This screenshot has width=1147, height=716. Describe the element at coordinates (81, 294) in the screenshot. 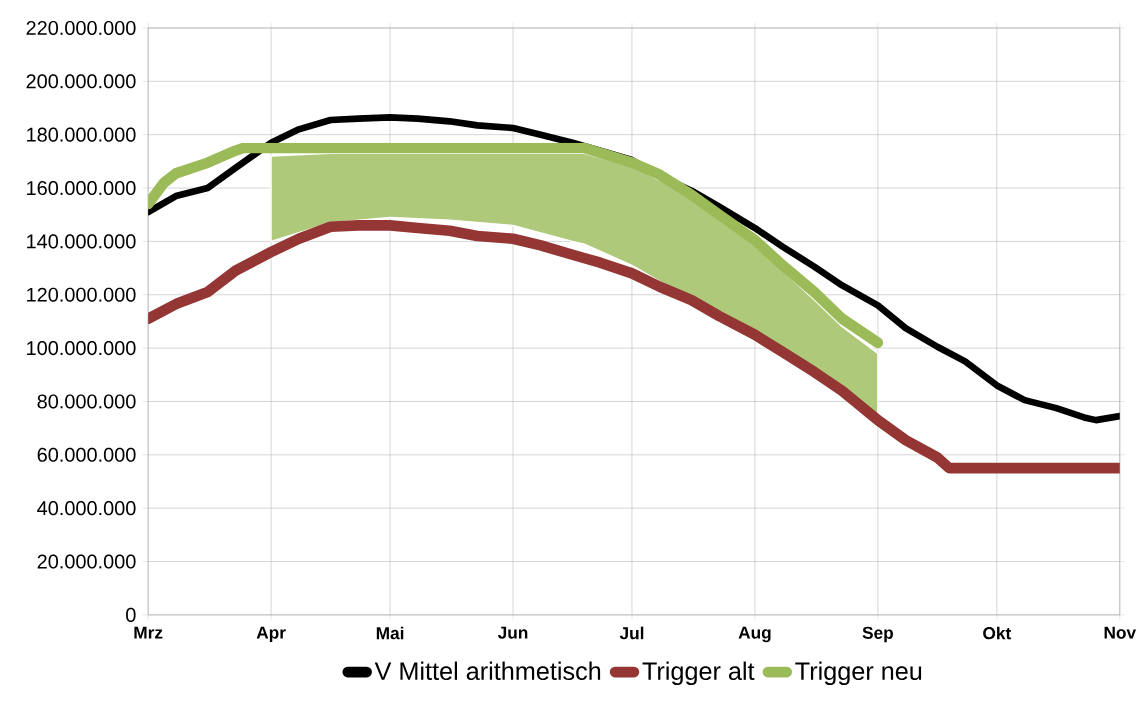

I see `y-tick-label: 120.000.000` at that location.